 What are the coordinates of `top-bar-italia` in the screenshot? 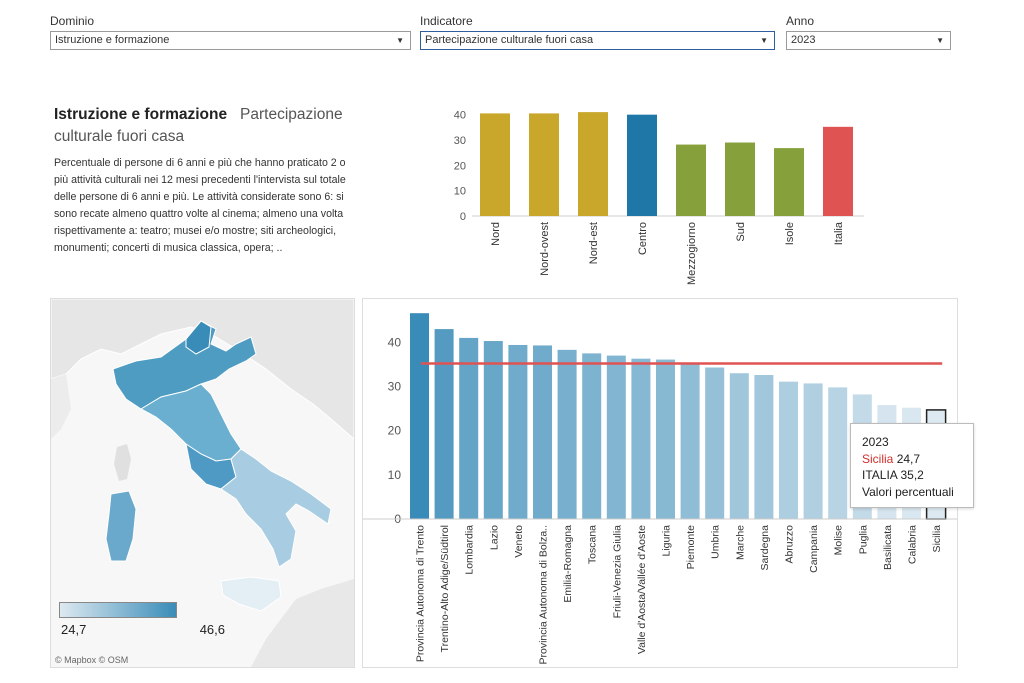 It's located at (838, 171).